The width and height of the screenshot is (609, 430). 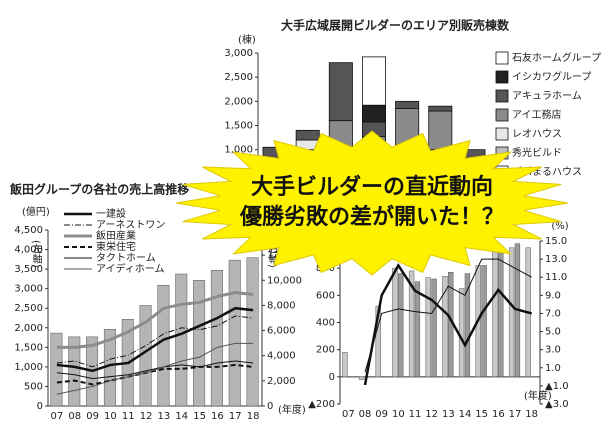 What do you see at coordinates (537, 114) in the screenshot?
I see `legend-label: アイ工務店` at bounding box center [537, 114].